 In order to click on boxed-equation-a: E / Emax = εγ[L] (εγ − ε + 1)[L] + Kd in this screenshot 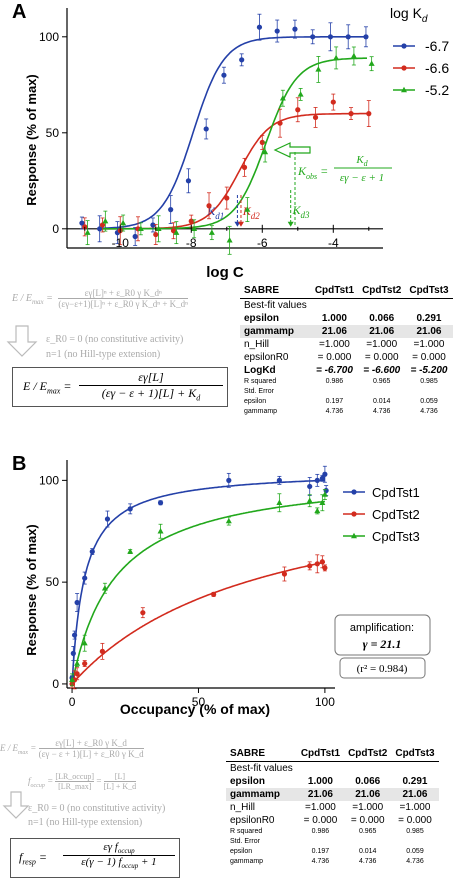, I will do `click(120, 387)`.